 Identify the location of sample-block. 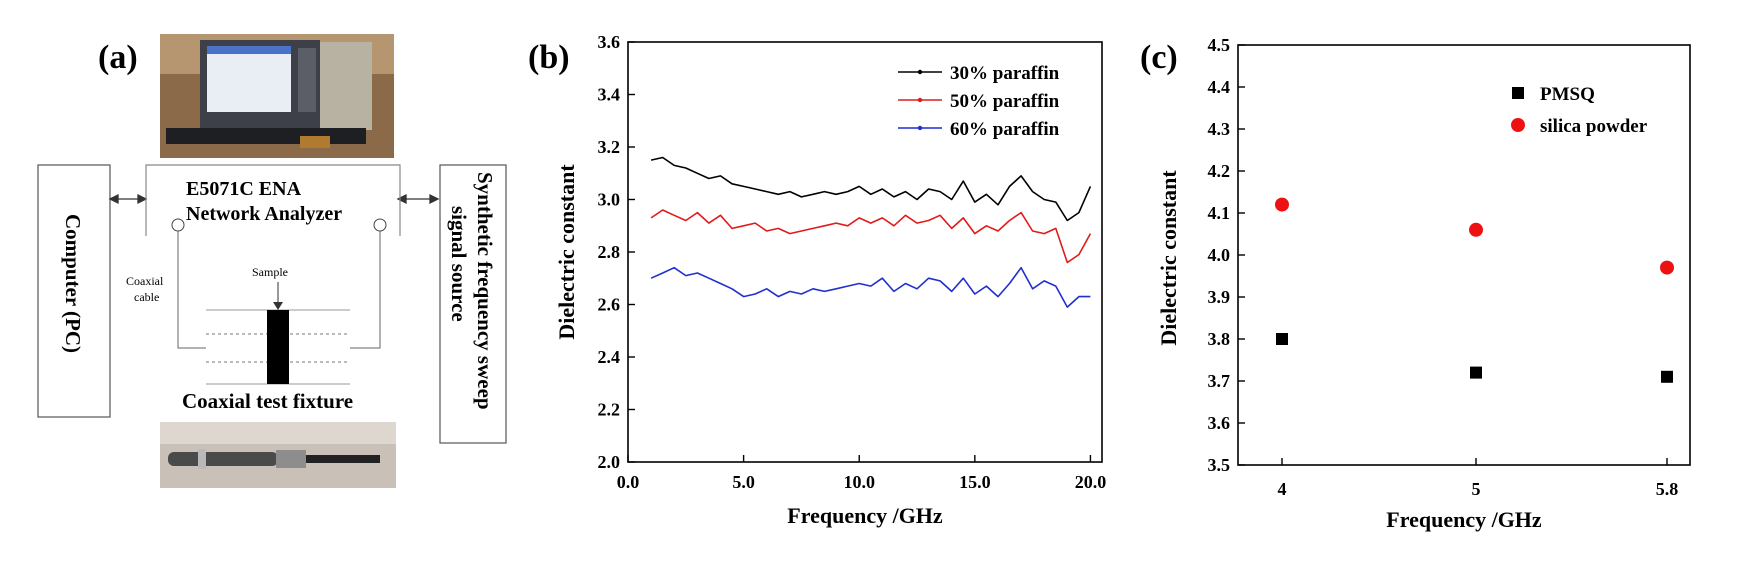
(278, 347).